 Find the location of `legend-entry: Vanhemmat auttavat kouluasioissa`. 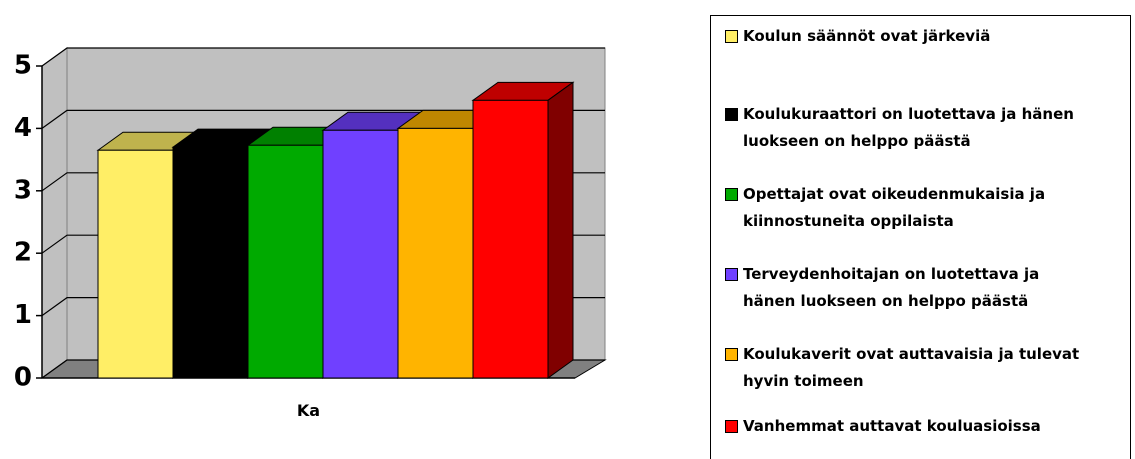

legend-entry: Vanhemmat auttavat kouluasioissa is located at coordinates (925, 426).